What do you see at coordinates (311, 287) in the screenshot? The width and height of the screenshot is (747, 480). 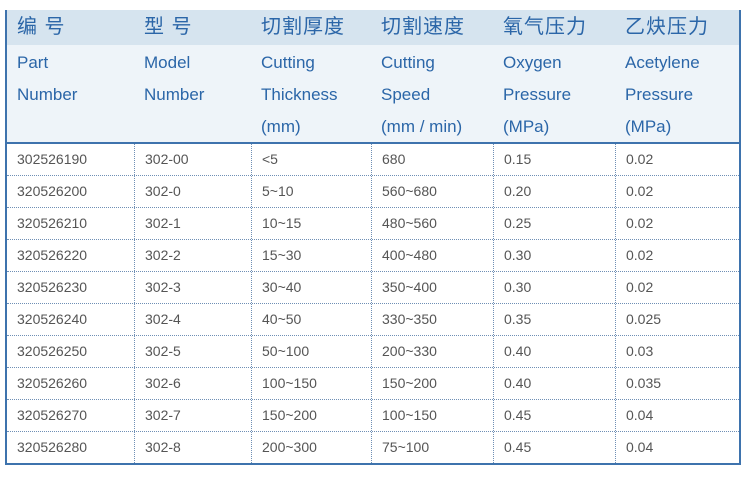 I see `cell-thickness: 30~40` at bounding box center [311, 287].